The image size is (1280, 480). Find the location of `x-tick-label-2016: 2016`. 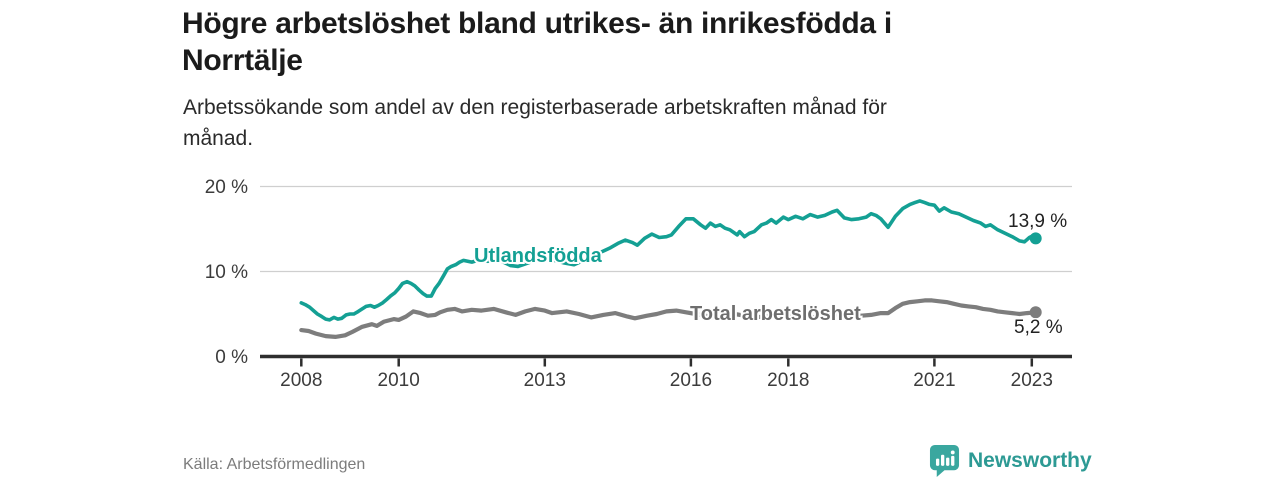

x-tick-label-2016: 2016 is located at coordinates (691, 380).